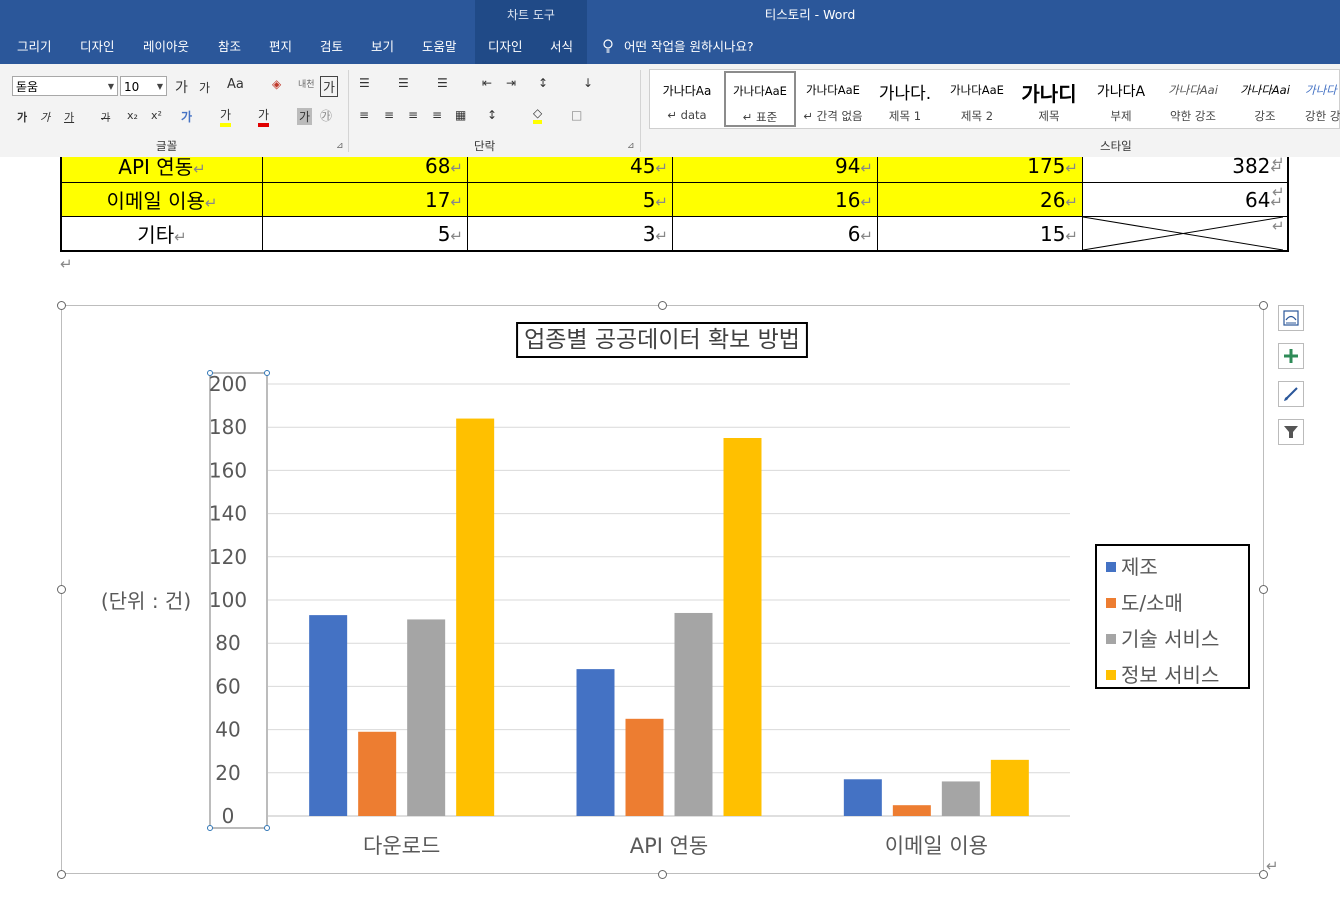 This screenshot has width=1340, height=899. Describe the element at coordinates (760, 99) in the screenshot. I see `style-normal: 가나다AaE ↵ 표준` at that location.